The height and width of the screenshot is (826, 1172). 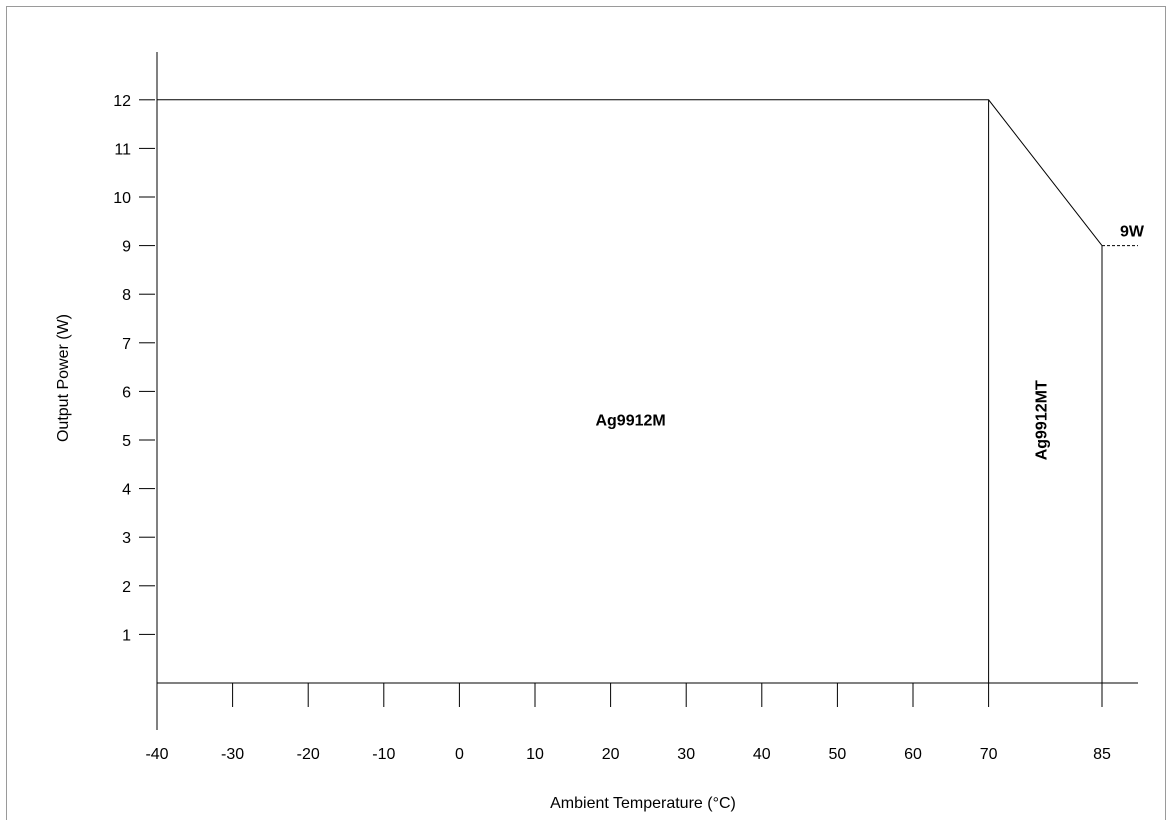 What do you see at coordinates (63, 378) in the screenshot?
I see `y-axis-title: Output Power (W)` at bounding box center [63, 378].